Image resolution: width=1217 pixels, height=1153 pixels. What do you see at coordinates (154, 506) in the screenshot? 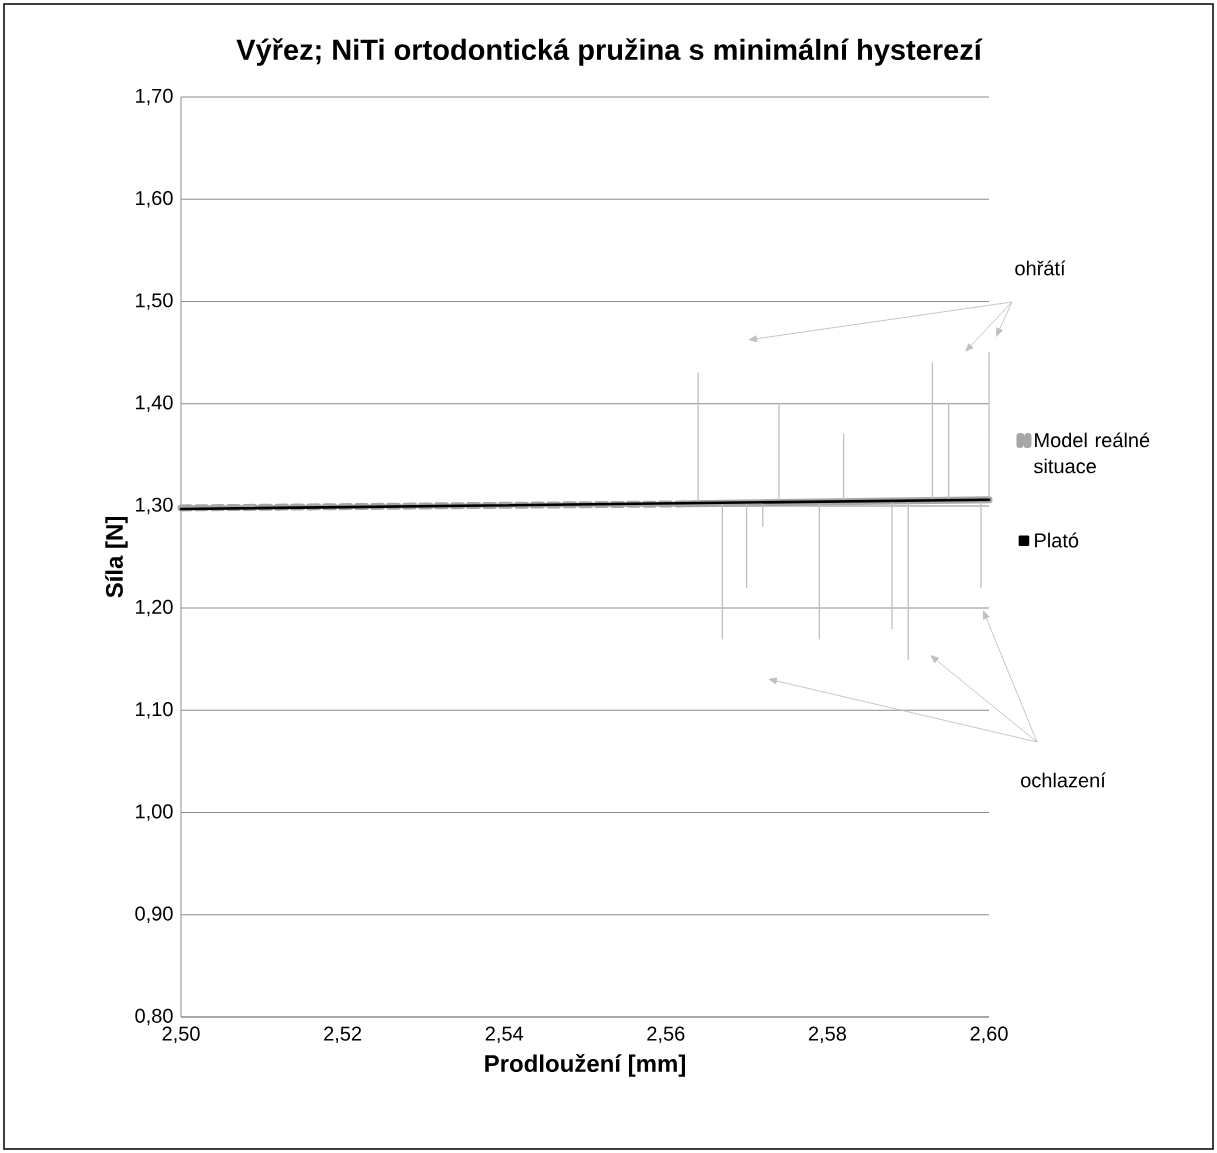
I see `y-tick-label: 1,30` at bounding box center [154, 506].